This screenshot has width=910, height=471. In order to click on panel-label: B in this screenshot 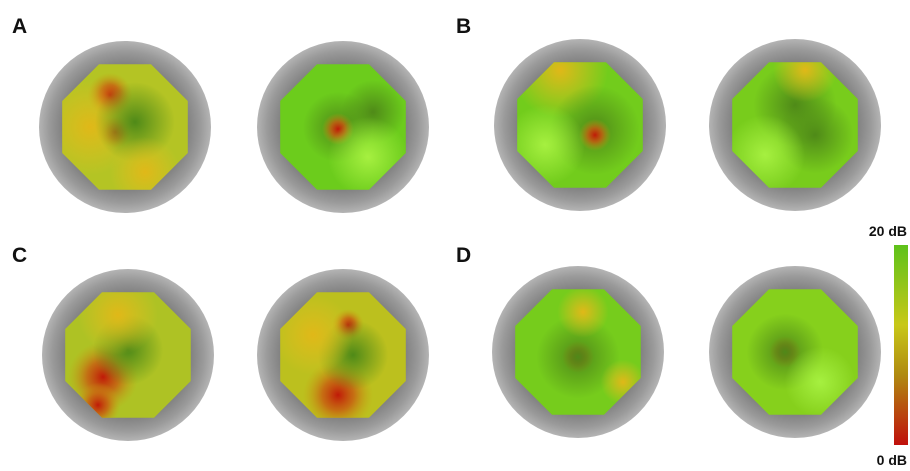, I will do `click(463, 26)`.